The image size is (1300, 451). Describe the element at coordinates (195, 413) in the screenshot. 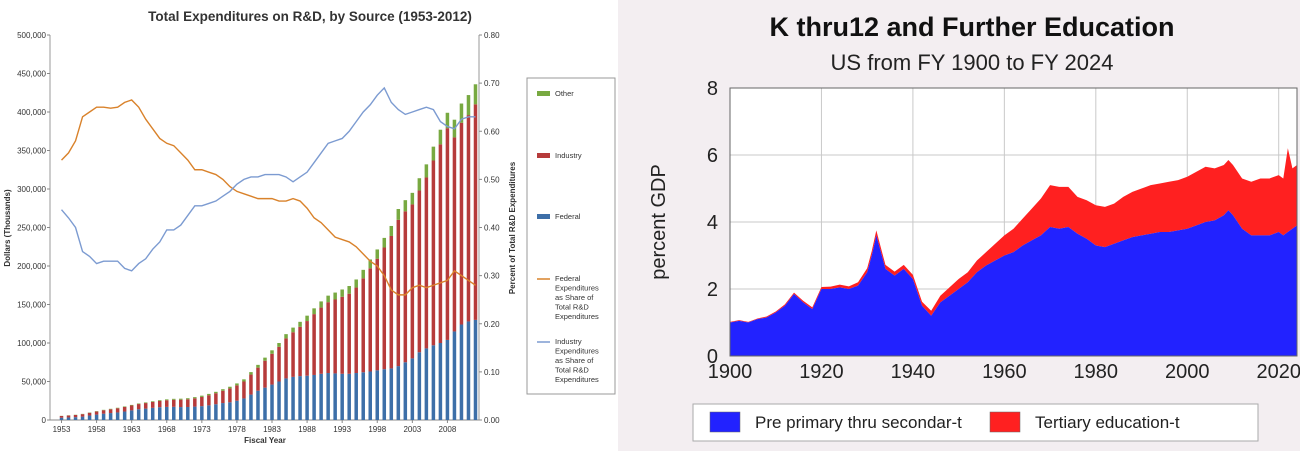

I see `rd-bar-federal-1972` at that location.